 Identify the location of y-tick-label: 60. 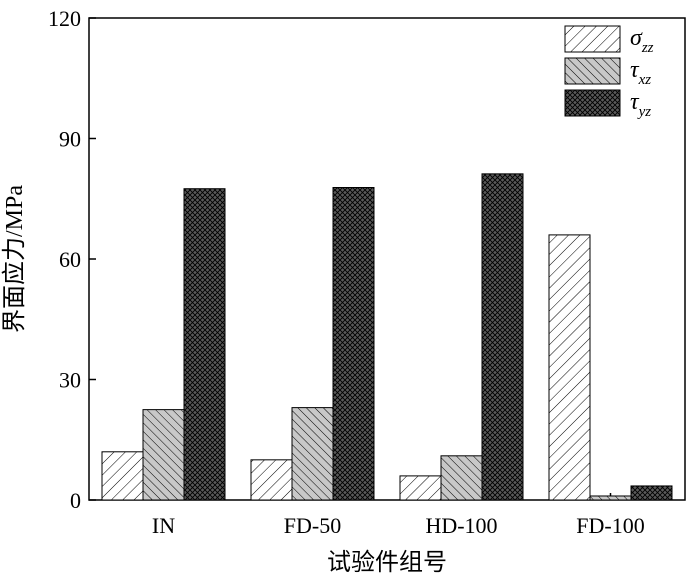
(70, 259).